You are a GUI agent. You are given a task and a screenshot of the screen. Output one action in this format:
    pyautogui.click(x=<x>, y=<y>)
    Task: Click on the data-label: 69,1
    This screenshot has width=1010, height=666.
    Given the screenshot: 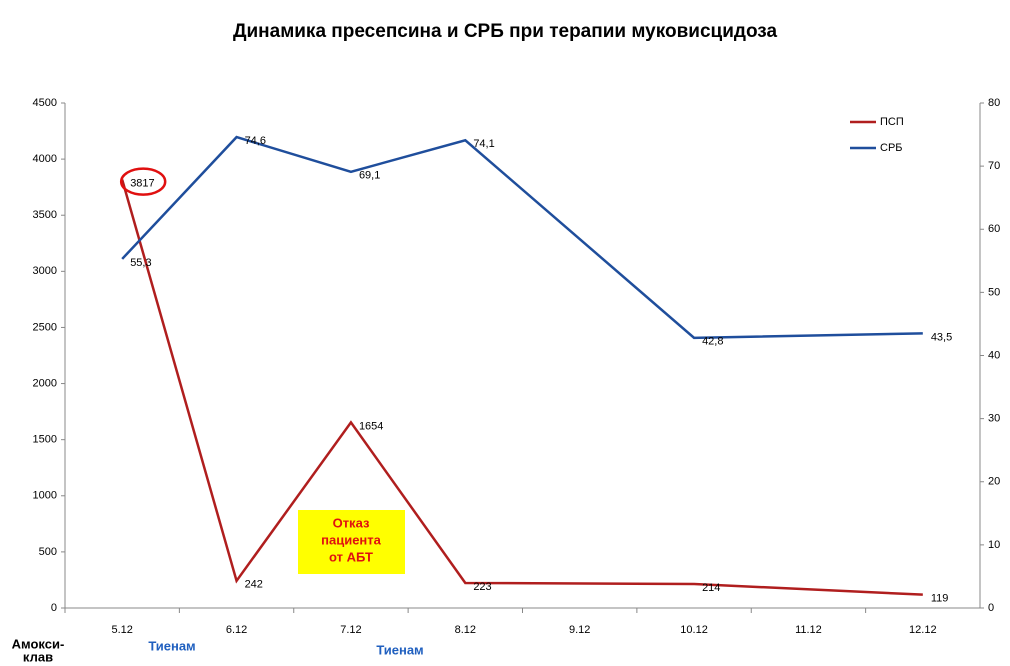 What is the action you would take?
    pyautogui.click(x=369, y=176)
    